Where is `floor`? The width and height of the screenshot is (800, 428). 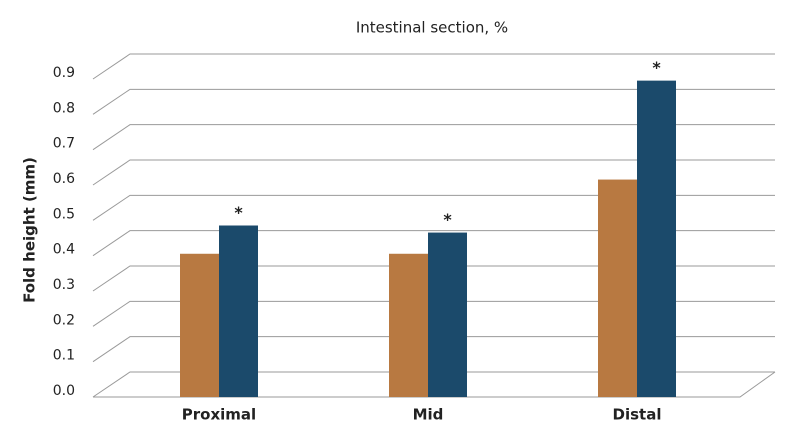
floor is located at coordinates (434, 384).